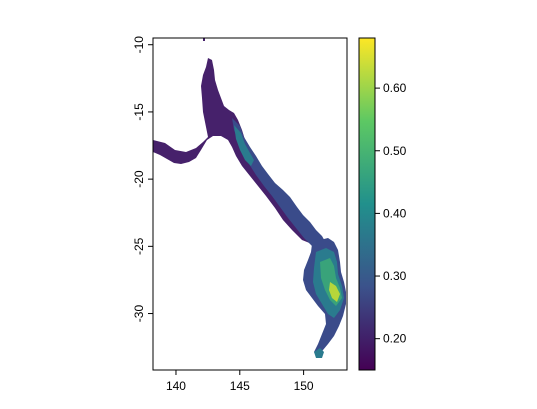 Image resolution: width=537 pixels, height=409 pixels. I want to click on y-tick-label: -15, so click(139, 112).